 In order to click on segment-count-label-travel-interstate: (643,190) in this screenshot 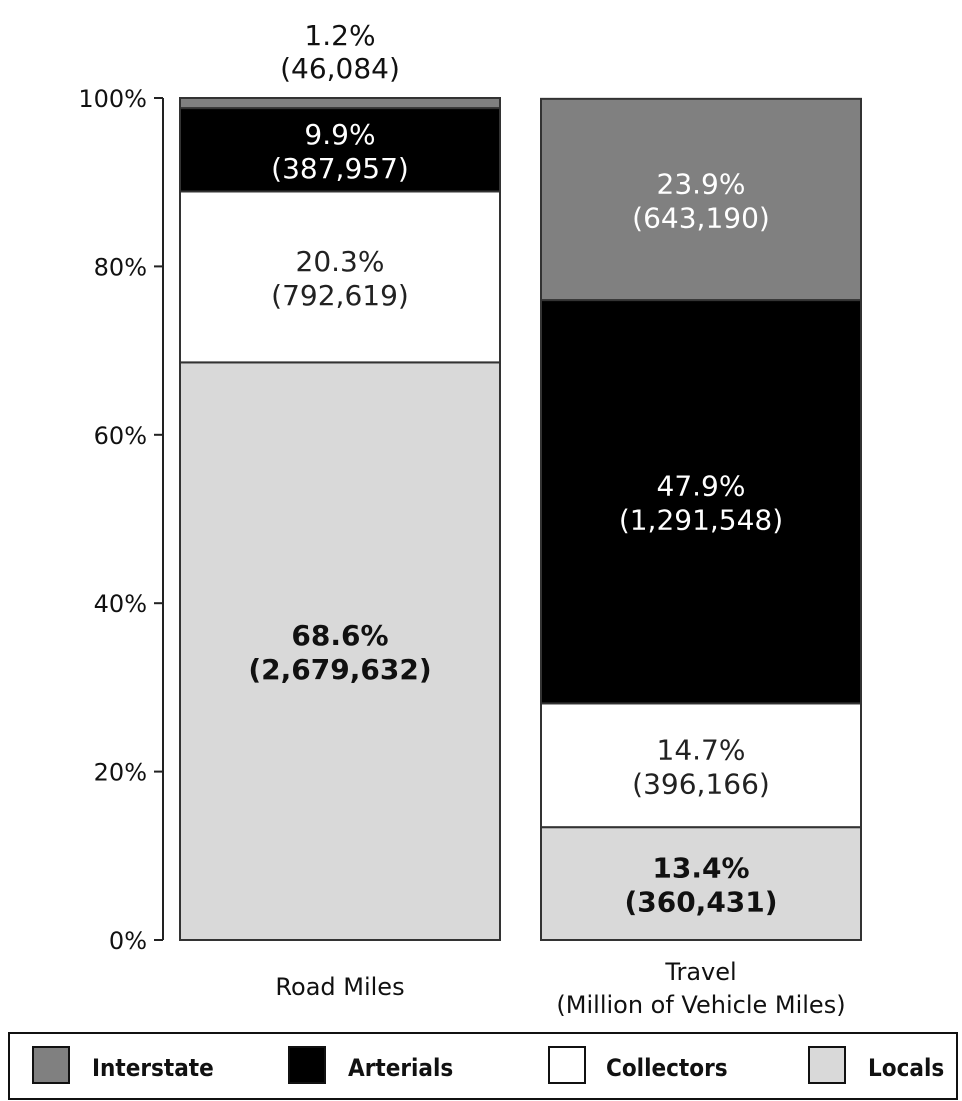, I will do `click(701, 217)`.